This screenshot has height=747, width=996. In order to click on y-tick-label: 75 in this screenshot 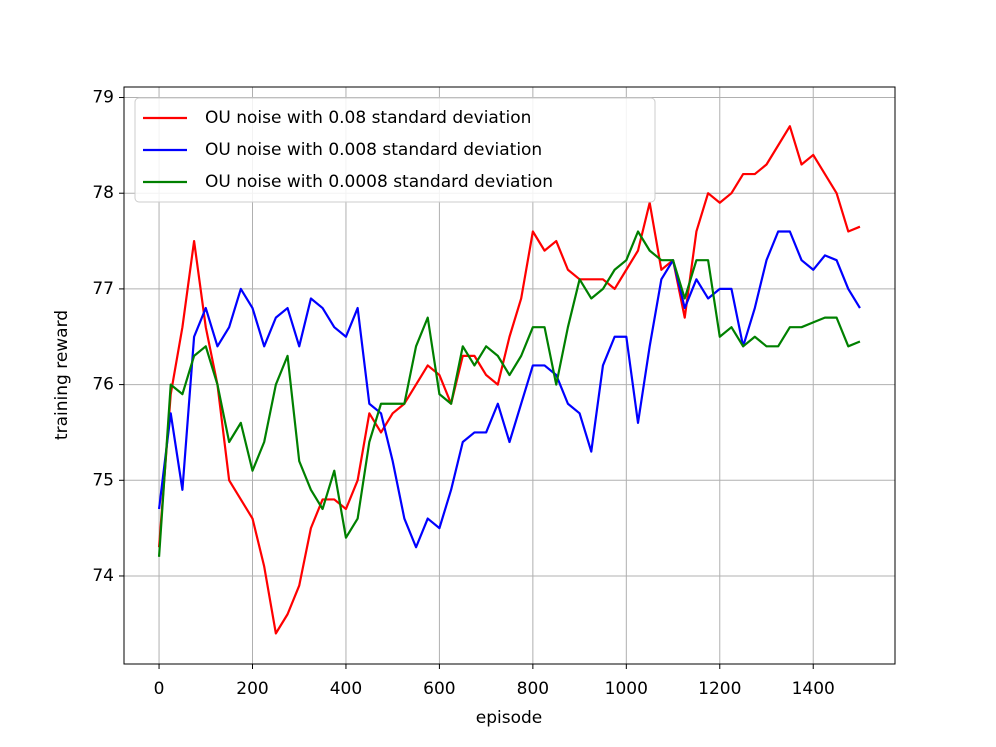, I will do `click(103, 480)`.